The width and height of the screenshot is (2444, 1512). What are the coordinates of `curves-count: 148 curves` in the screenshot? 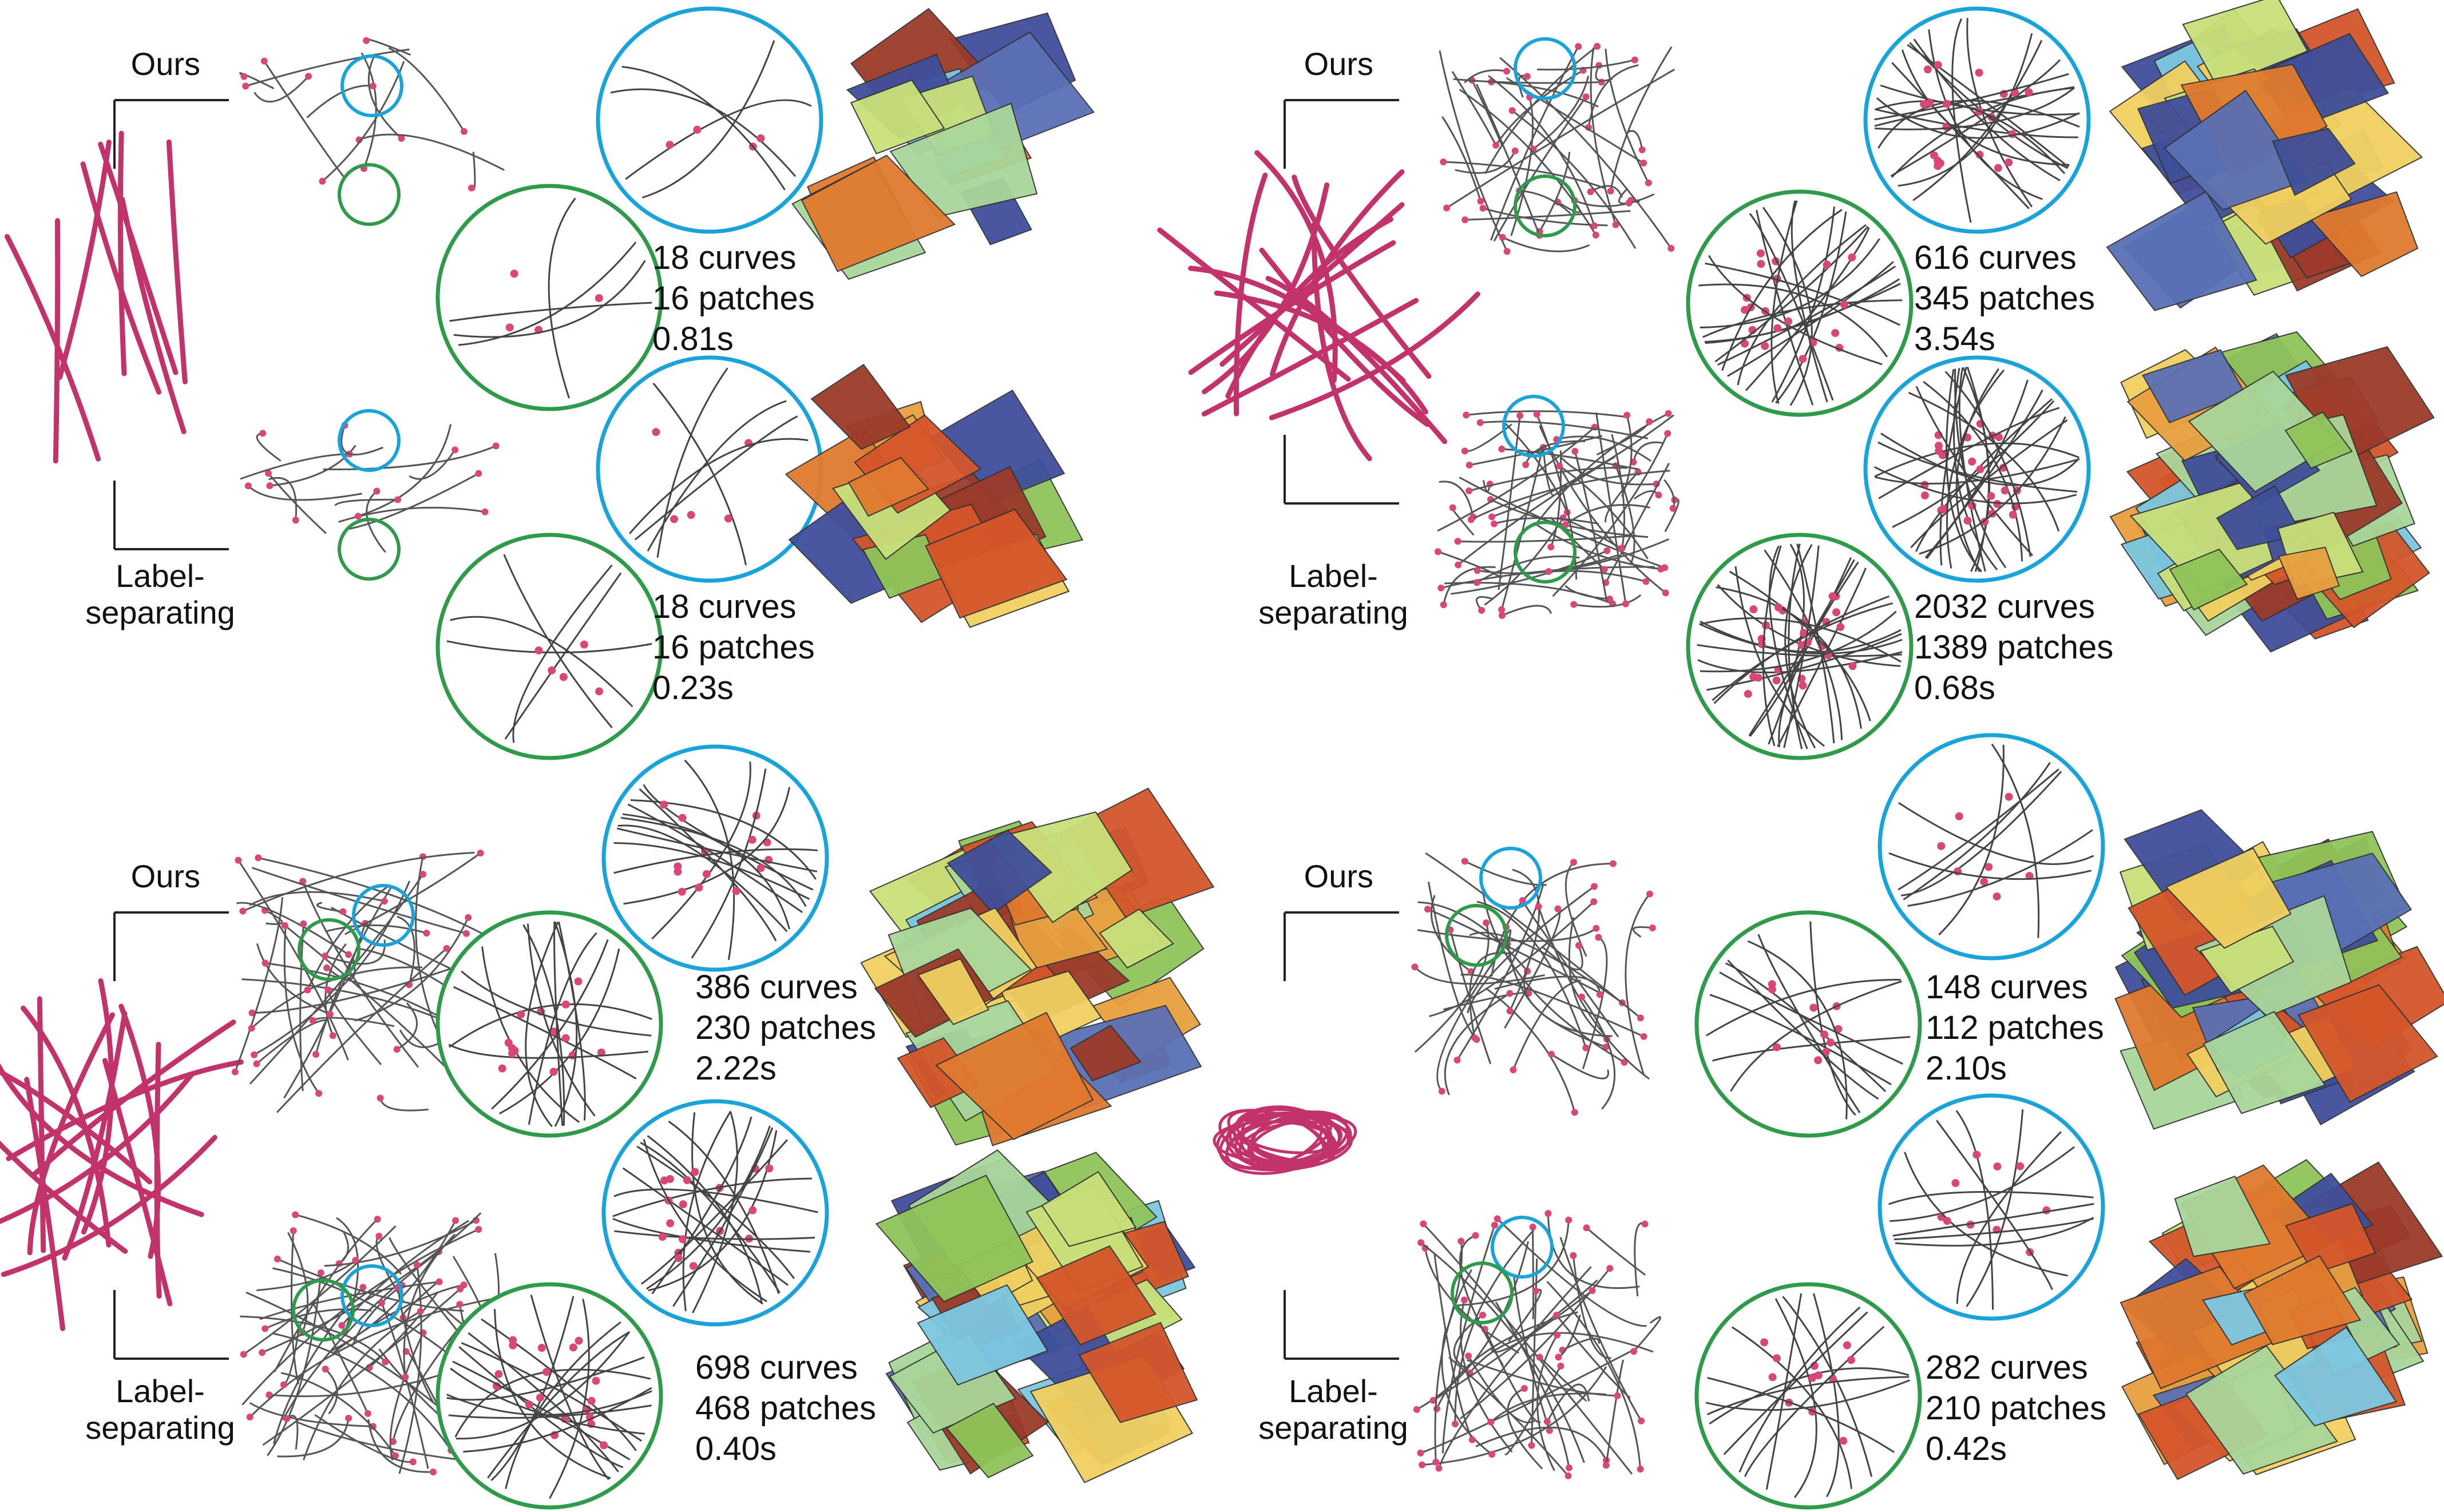 It's located at (2007, 987).